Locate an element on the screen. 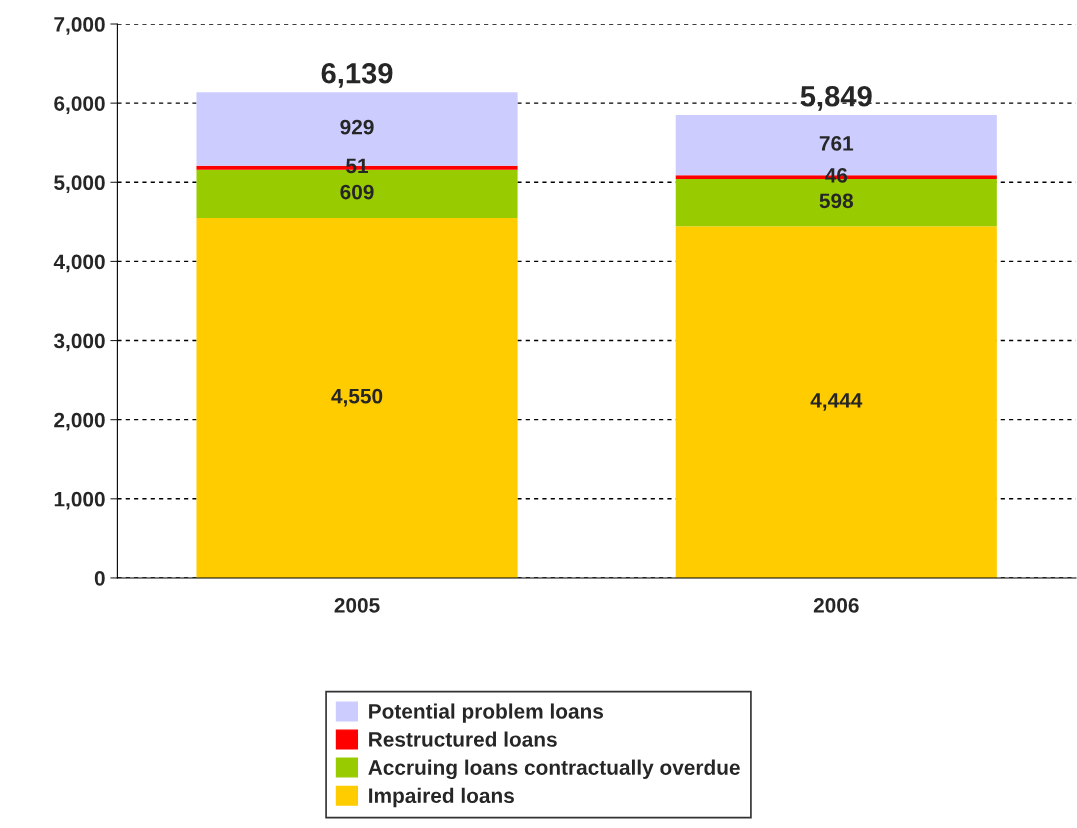 This screenshot has height=828, width=1077. total-label: 5,849 is located at coordinates (836, 98).